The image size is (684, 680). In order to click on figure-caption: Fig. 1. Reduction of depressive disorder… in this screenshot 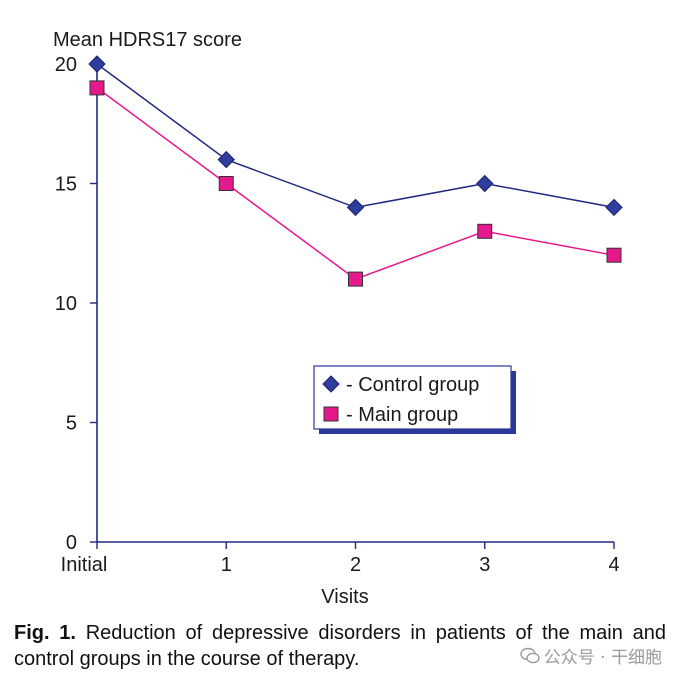, I will do `click(340, 646)`.